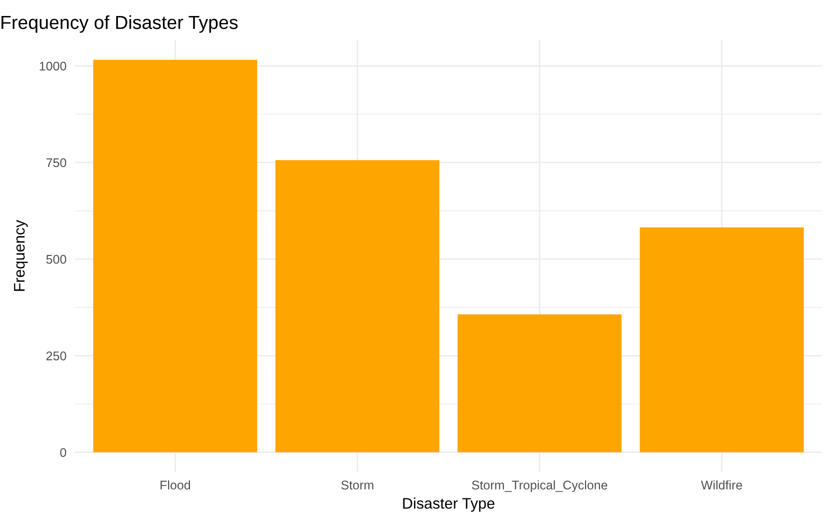 The width and height of the screenshot is (828, 515). Describe the element at coordinates (721, 485) in the screenshot. I see `x-tick-label: Wildfire` at that location.